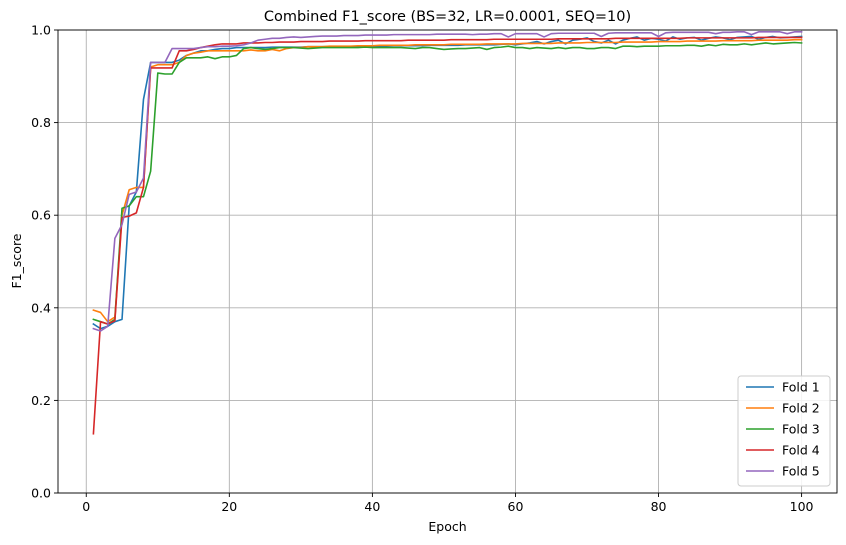 The width and height of the screenshot is (846, 545). Describe the element at coordinates (41, 30) in the screenshot. I see `y-tick-label: 1.0` at that location.